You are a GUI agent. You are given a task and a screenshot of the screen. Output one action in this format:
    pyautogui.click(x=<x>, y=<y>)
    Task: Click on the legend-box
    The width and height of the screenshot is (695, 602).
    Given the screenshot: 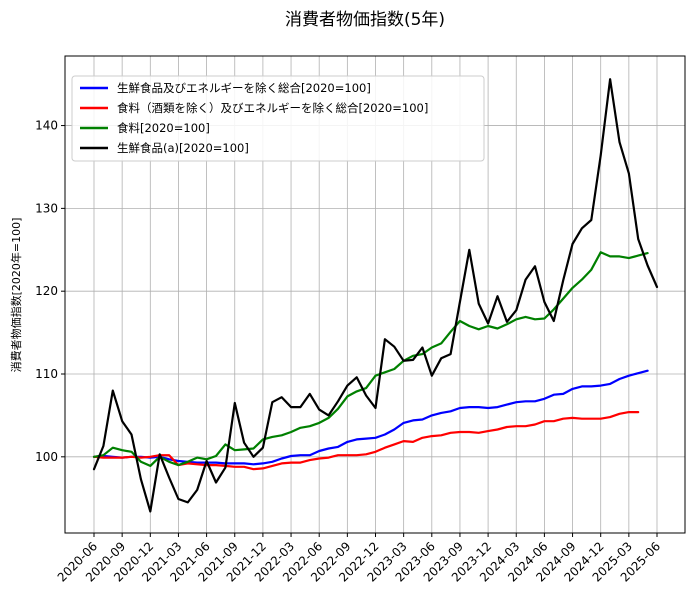 What is the action you would take?
    pyautogui.click(x=278, y=118)
    